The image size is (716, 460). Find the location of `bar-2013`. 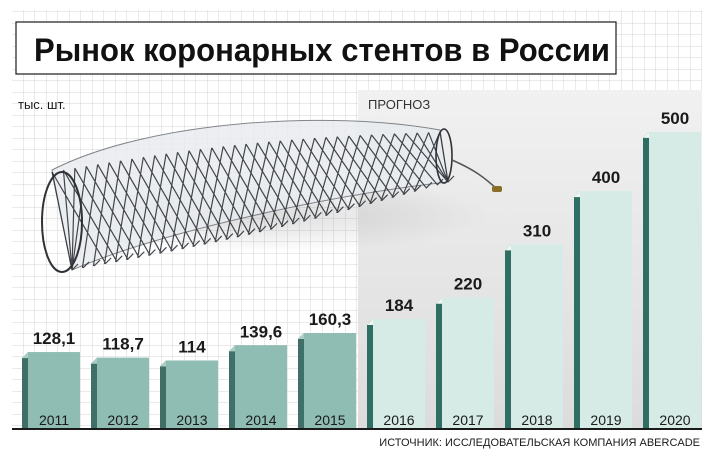

bar-2013 is located at coordinates (189, 394).